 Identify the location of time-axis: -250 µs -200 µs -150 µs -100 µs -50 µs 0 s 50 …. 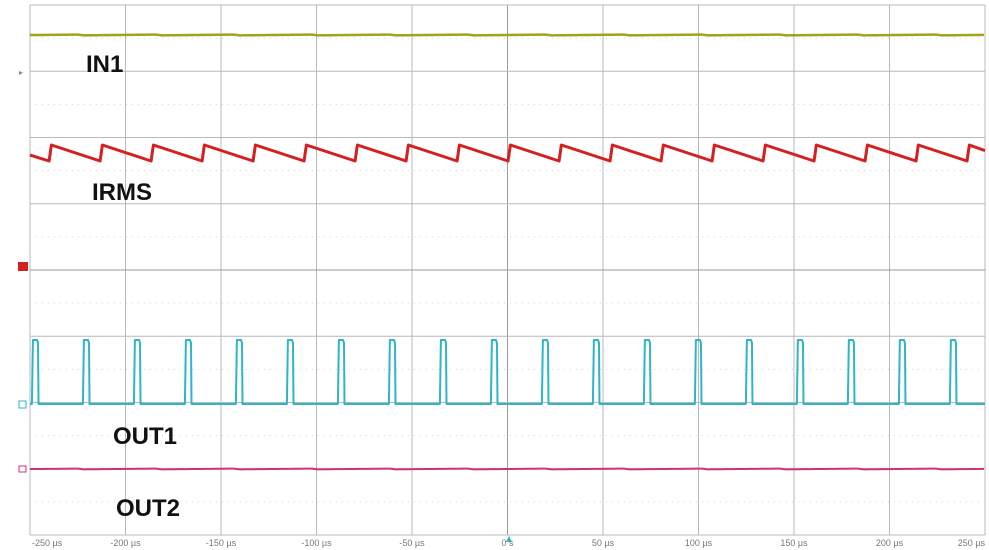
(508, 543).